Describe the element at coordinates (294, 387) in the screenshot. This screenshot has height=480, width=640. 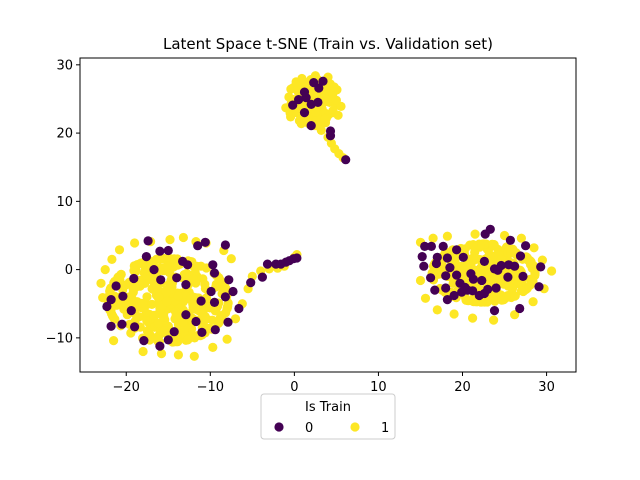
I see `x-tick-label: 0` at that location.